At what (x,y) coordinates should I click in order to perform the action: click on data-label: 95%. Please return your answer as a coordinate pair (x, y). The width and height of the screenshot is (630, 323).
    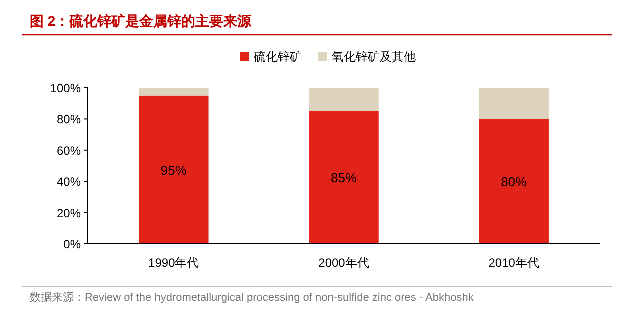
    Looking at the image, I should click on (174, 170).